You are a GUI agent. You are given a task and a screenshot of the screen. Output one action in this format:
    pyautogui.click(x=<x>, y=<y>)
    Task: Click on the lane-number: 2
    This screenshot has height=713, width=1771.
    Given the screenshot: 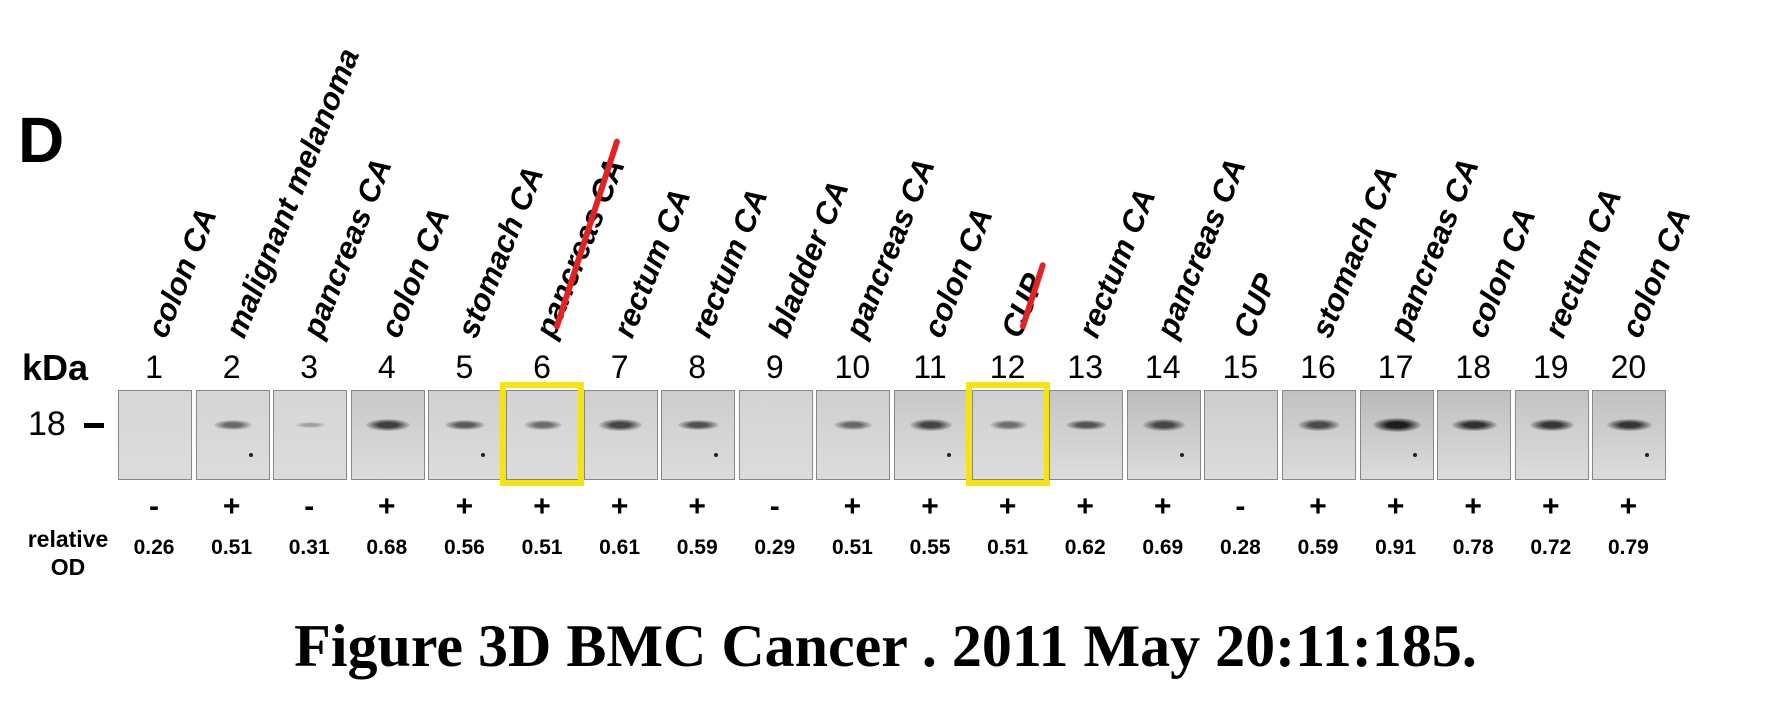 What is the action you would take?
    pyautogui.click(x=231, y=367)
    